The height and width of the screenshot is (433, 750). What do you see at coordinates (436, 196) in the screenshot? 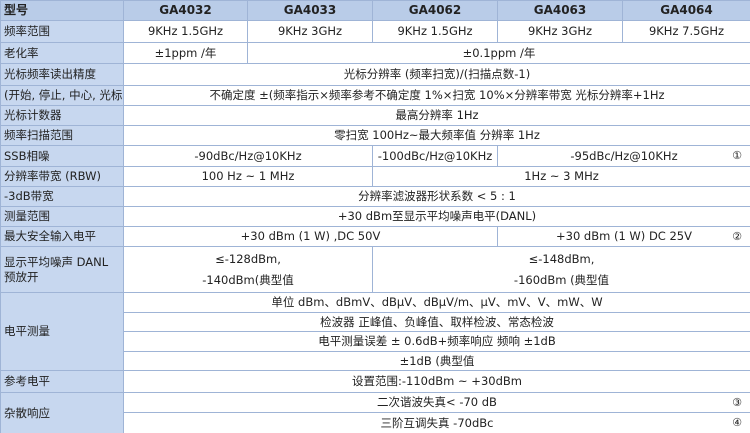
I see `cell: 分辨率滤波器形状系数 < 5 : 1` at bounding box center [436, 196].